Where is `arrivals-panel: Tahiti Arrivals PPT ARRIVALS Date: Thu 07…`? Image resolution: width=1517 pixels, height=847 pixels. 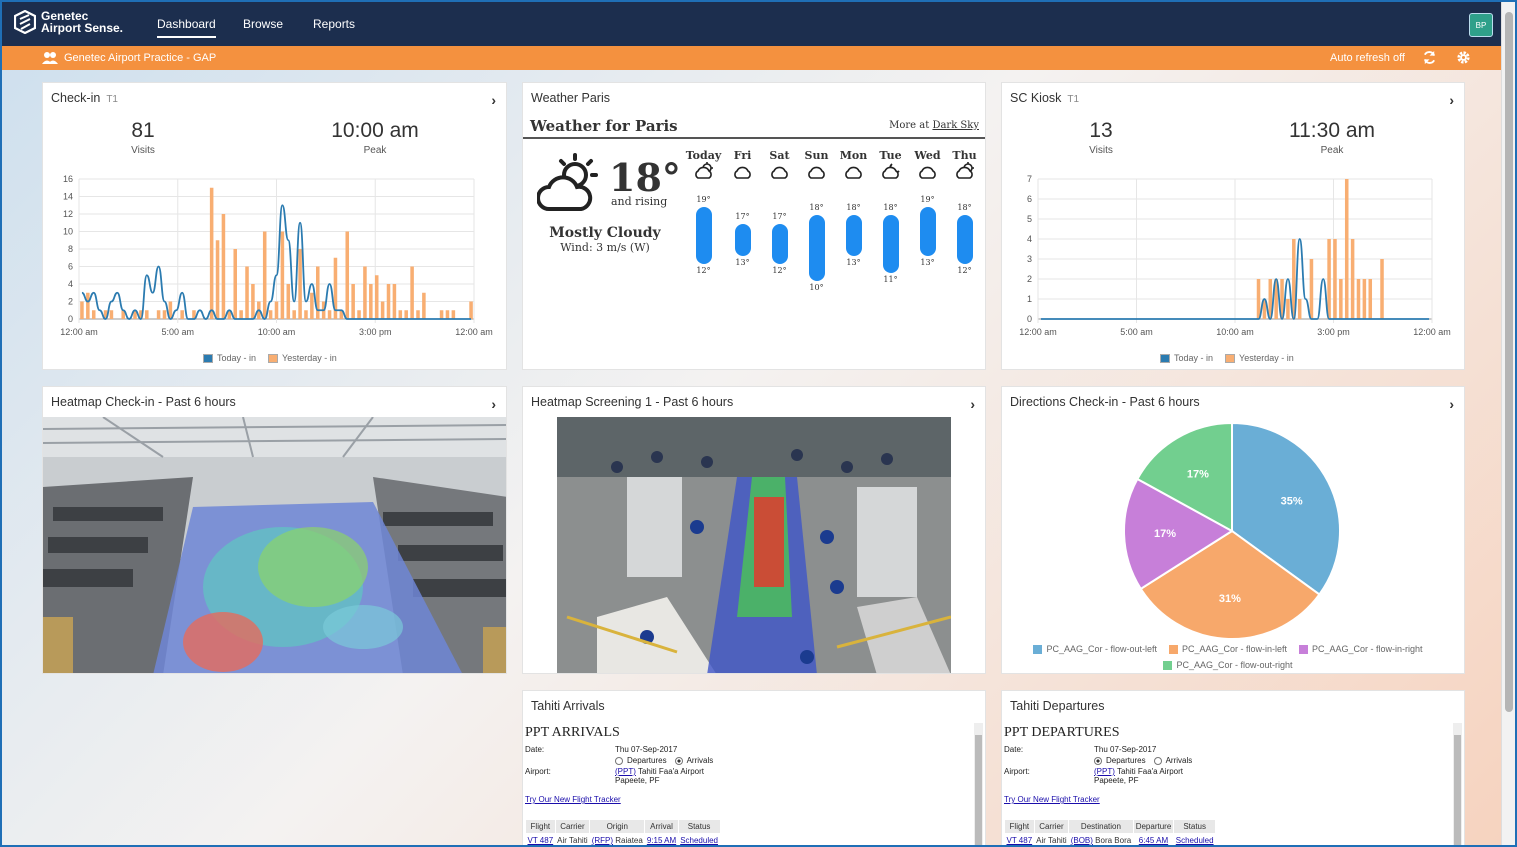 arrivals-panel: Tahiti Arrivals PPT ARRIVALS Date: Thu 07… is located at coordinates (754, 767).